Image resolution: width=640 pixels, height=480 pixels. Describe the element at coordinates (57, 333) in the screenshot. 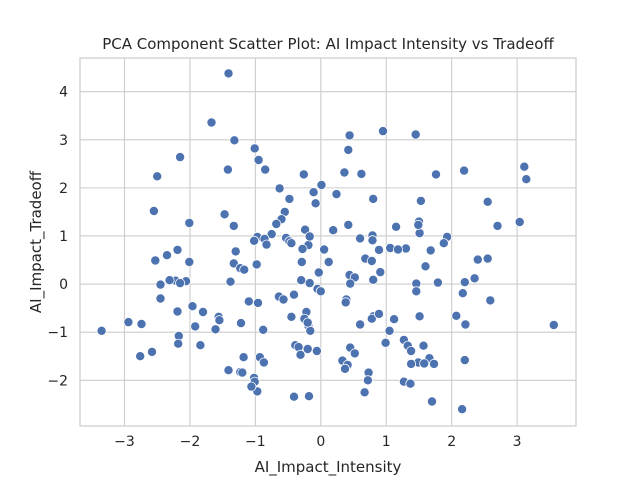

I see `y-tick-label: −1` at that location.